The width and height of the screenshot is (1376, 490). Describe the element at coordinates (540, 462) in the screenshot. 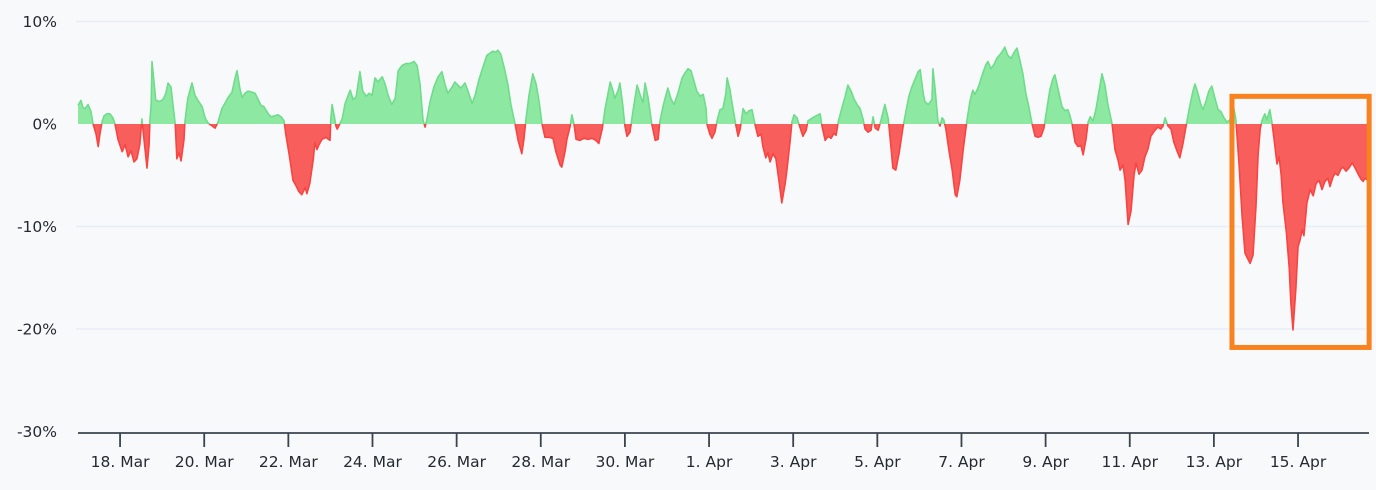

I see `x-axis-tick-label: 28. Mar` at that location.